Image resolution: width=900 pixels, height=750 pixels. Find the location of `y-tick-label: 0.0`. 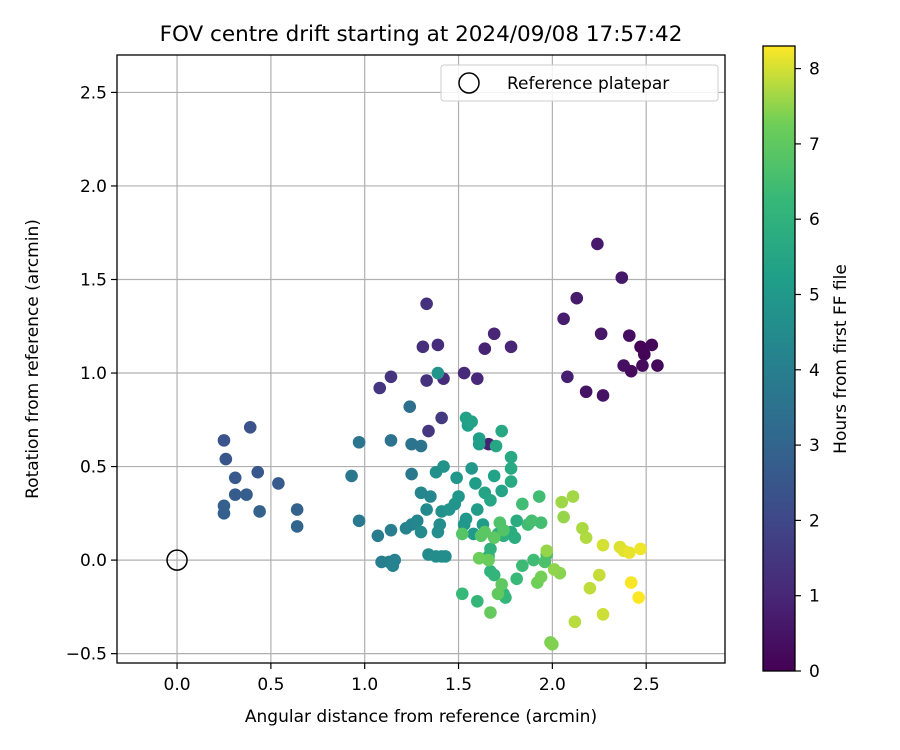

y-tick-label: 0.0 is located at coordinates (93, 561).